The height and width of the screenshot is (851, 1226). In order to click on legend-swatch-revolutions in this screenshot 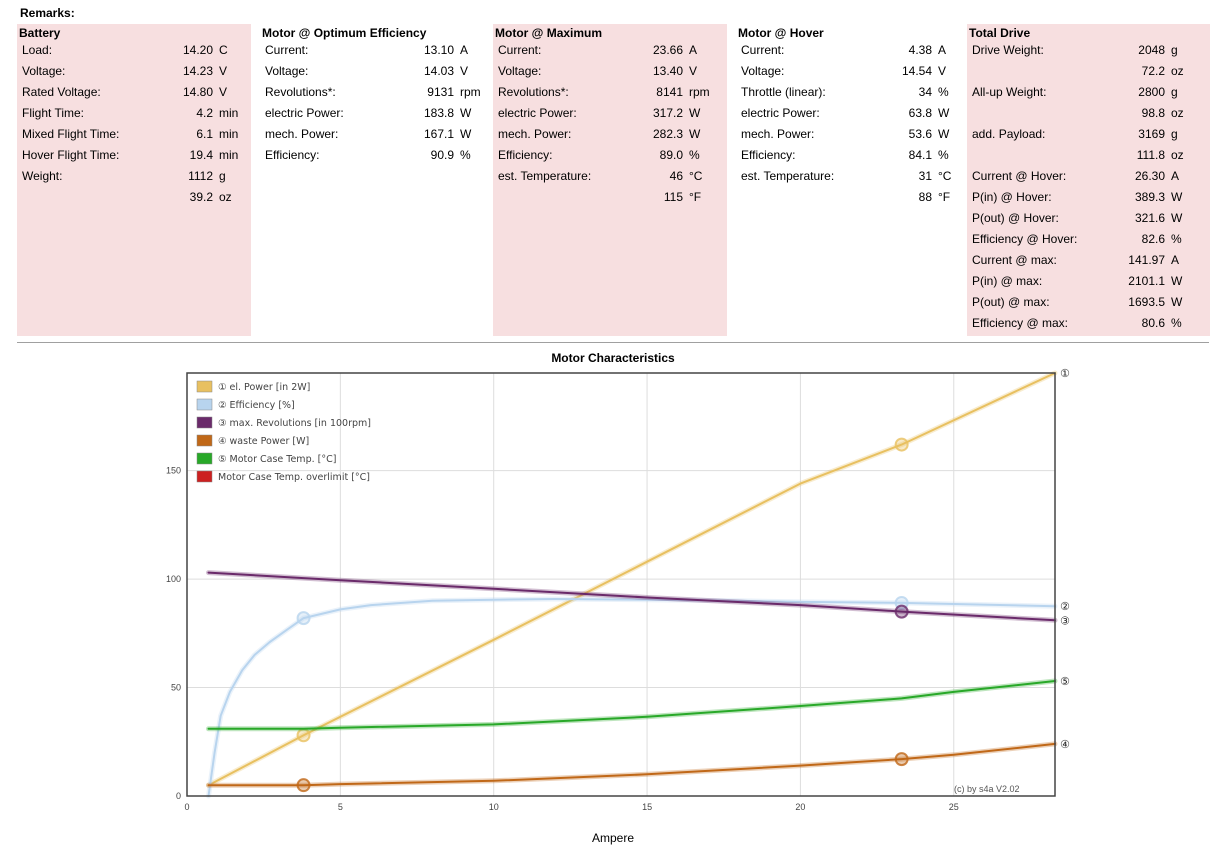, I will do `click(204, 422)`.